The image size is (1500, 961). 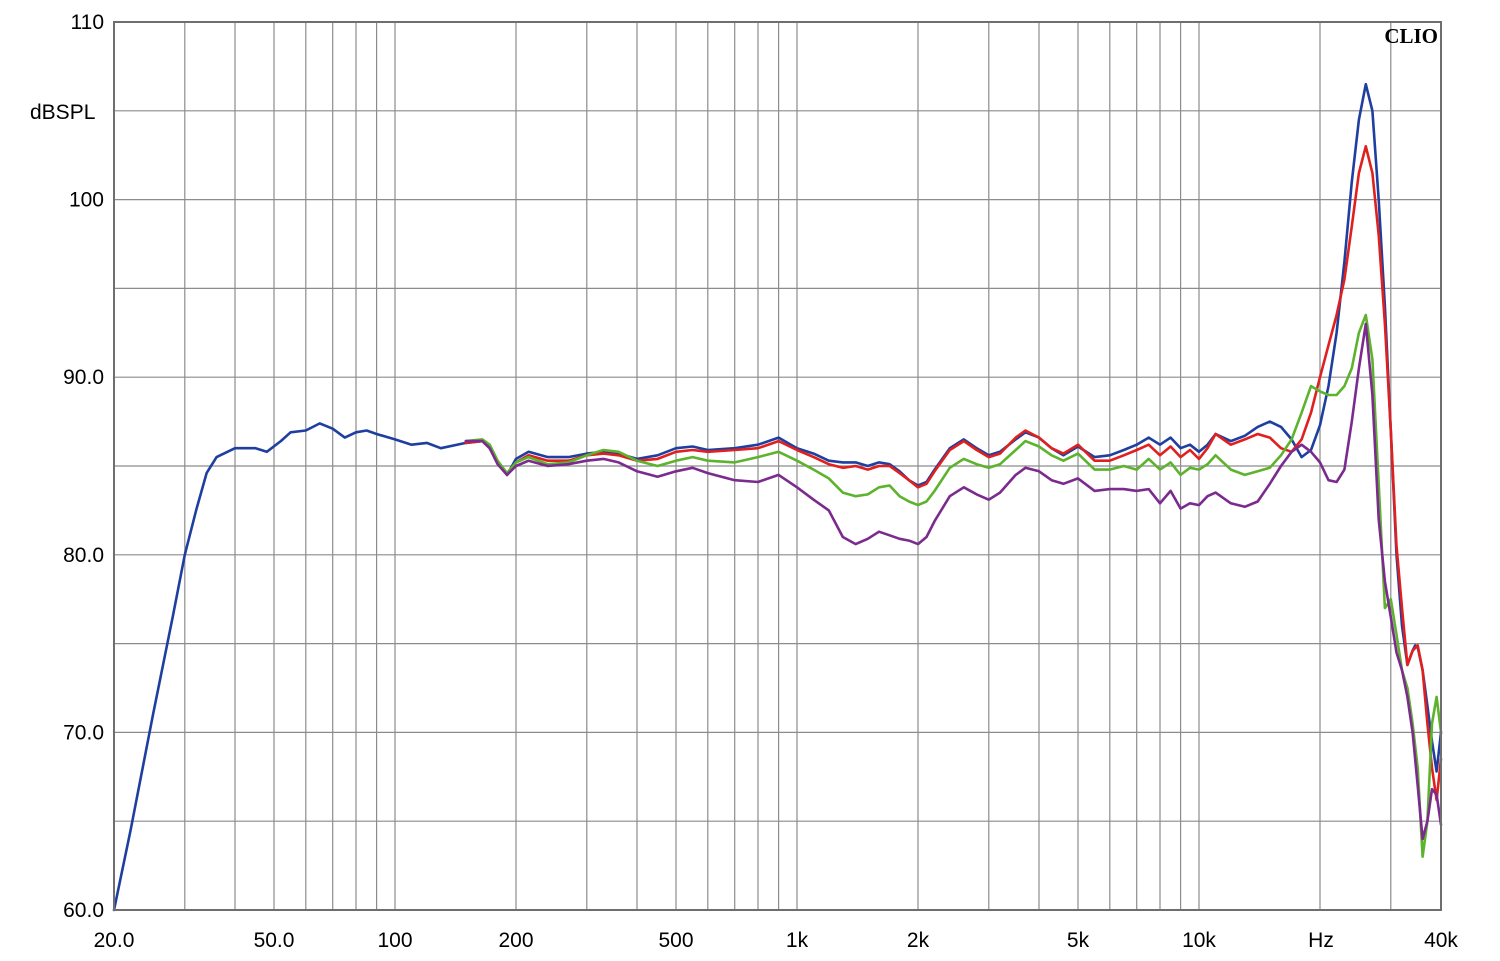 I want to click on x-tick-label: 2k, so click(x=918, y=940).